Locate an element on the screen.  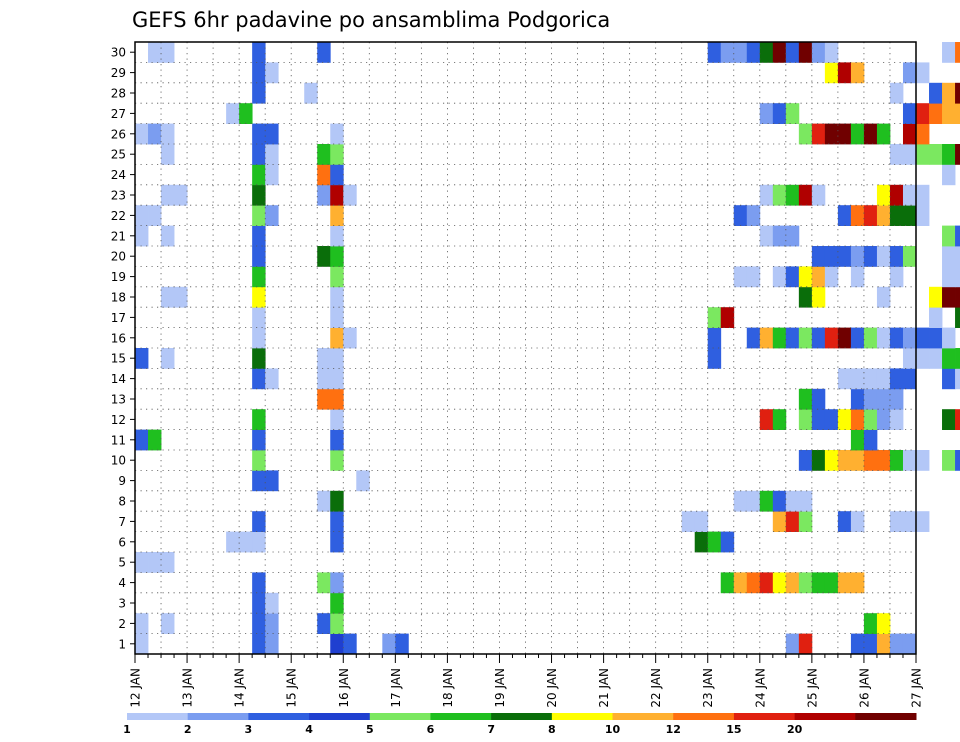
y-tick-label: 1 is located at coordinates (122, 644).